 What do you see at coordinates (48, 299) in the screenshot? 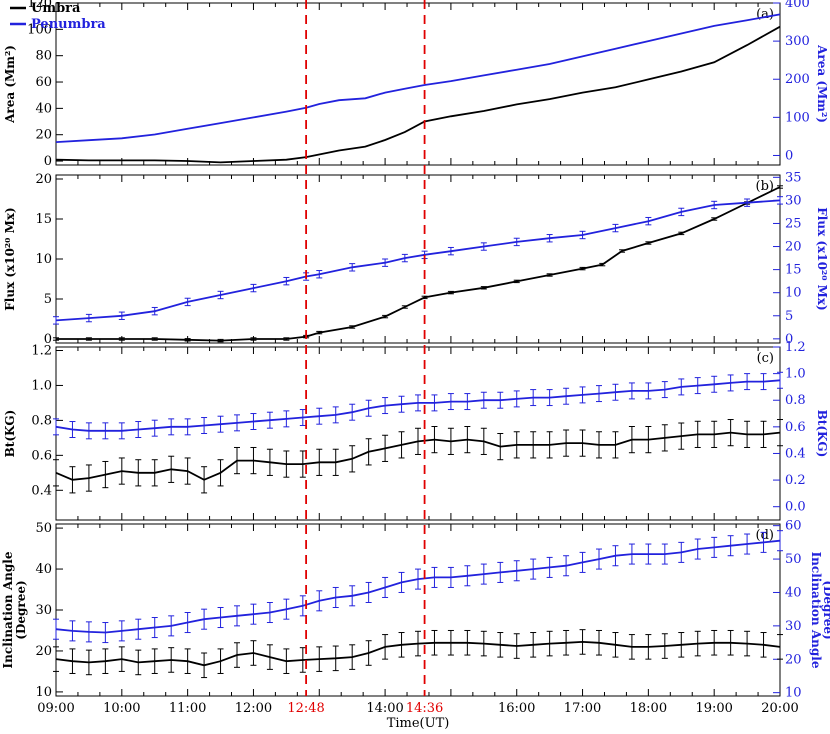
I see `y-left-tick-label: 5` at bounding box center [48, 299].